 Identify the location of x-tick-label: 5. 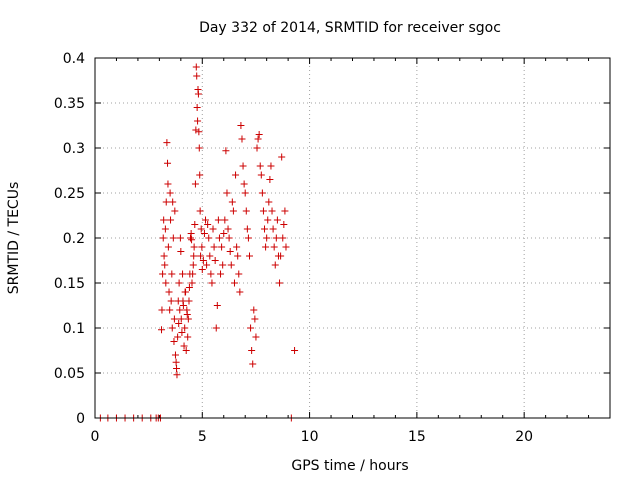
(202, 437).